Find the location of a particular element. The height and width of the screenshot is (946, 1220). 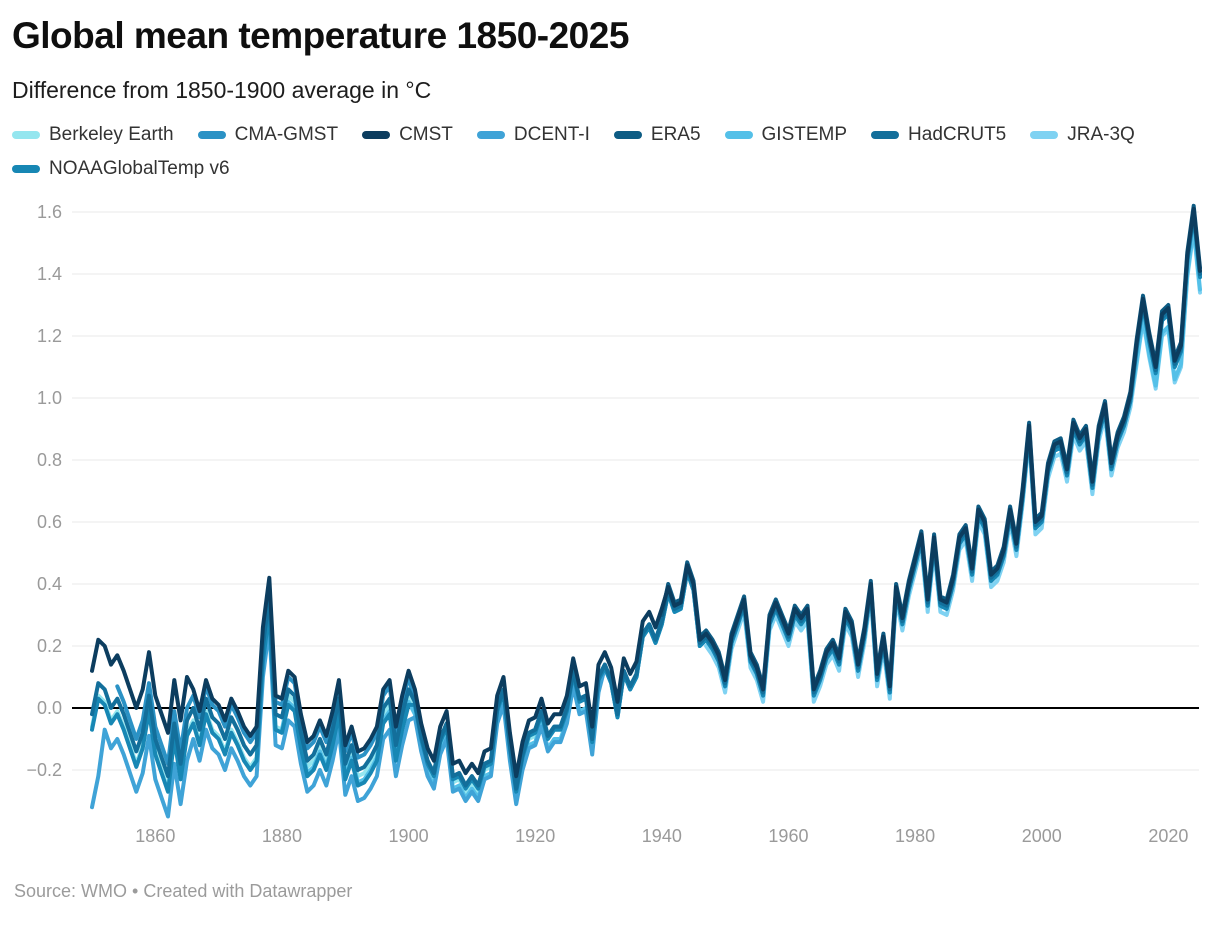

x-tick-label: 1880 is located at coordinates (282, 836).